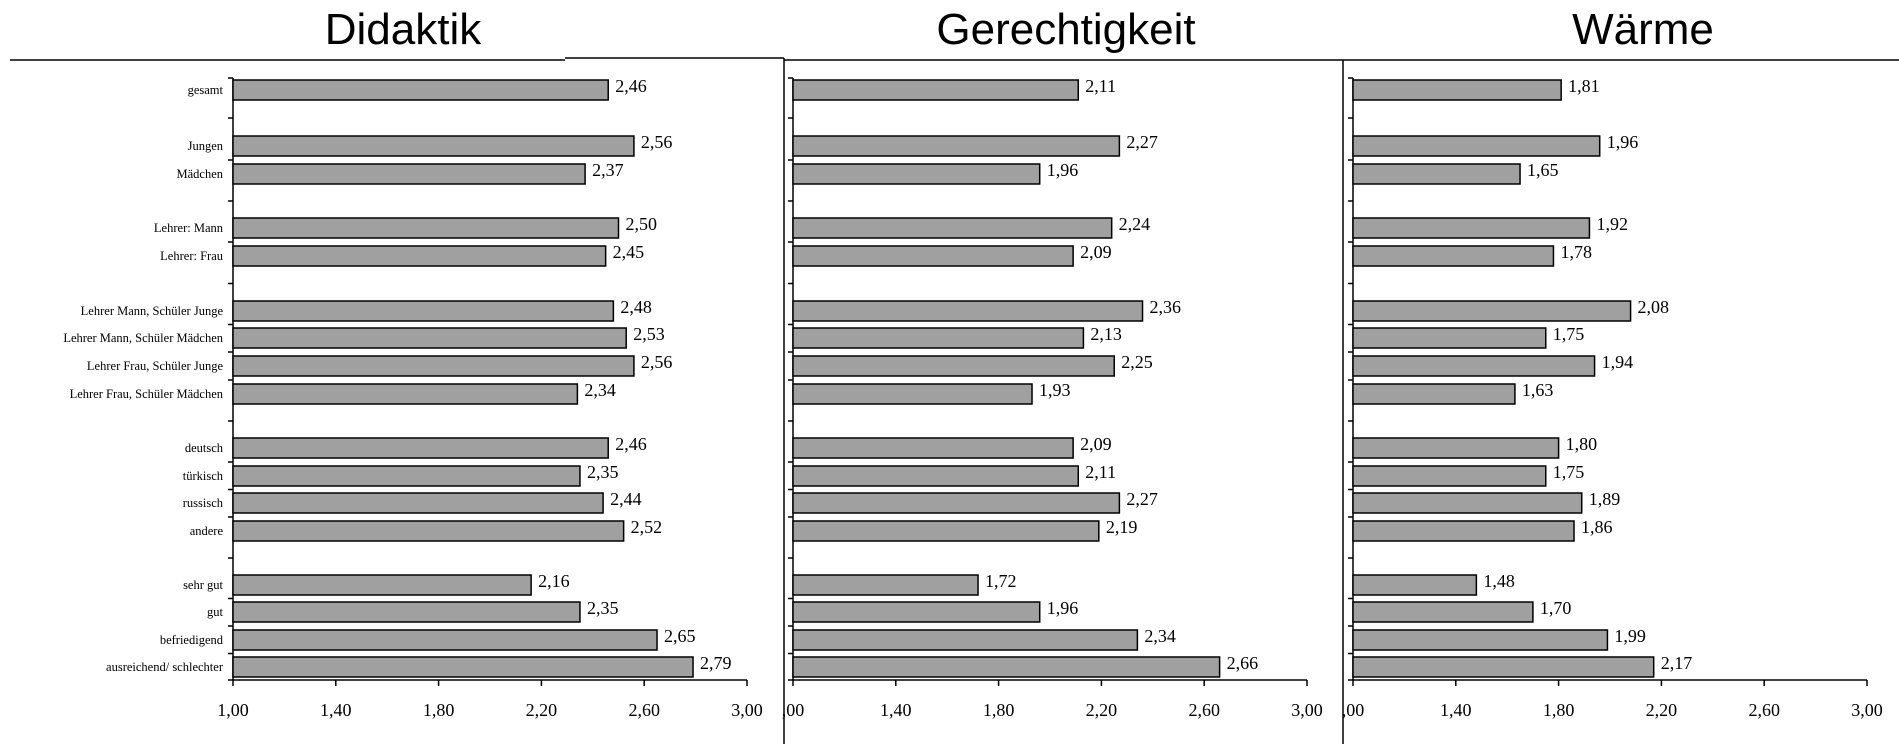  I want to click on bar-value-label: 1,92, so click(1612, 224).